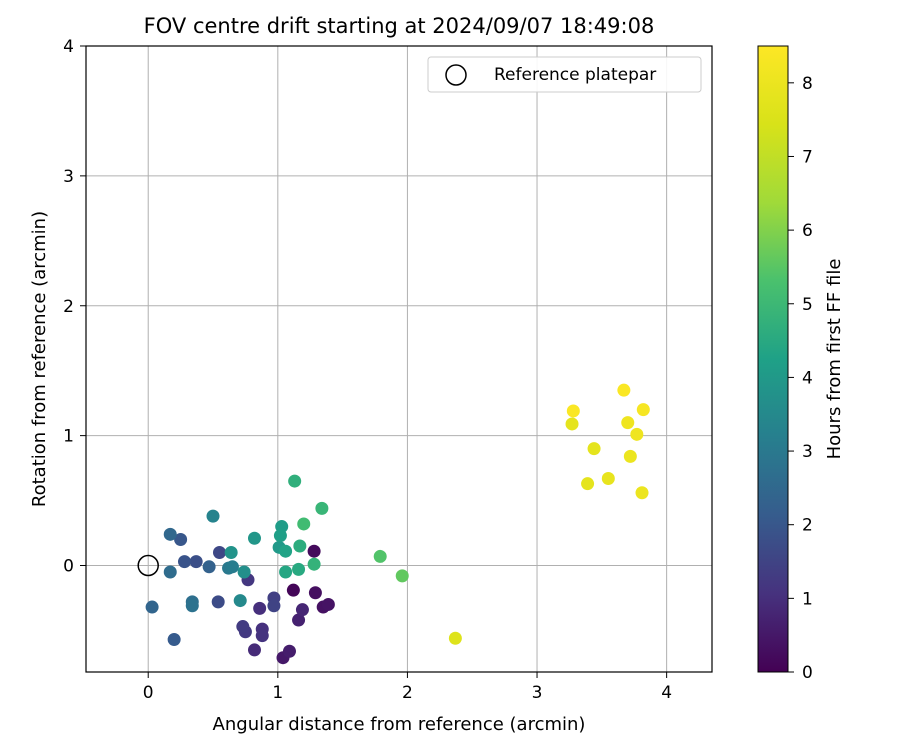 The image size is (900, 750). Describe the element at coordinates (68, 567) in the screenshot. I see `y-tick-label: 0` at that location.